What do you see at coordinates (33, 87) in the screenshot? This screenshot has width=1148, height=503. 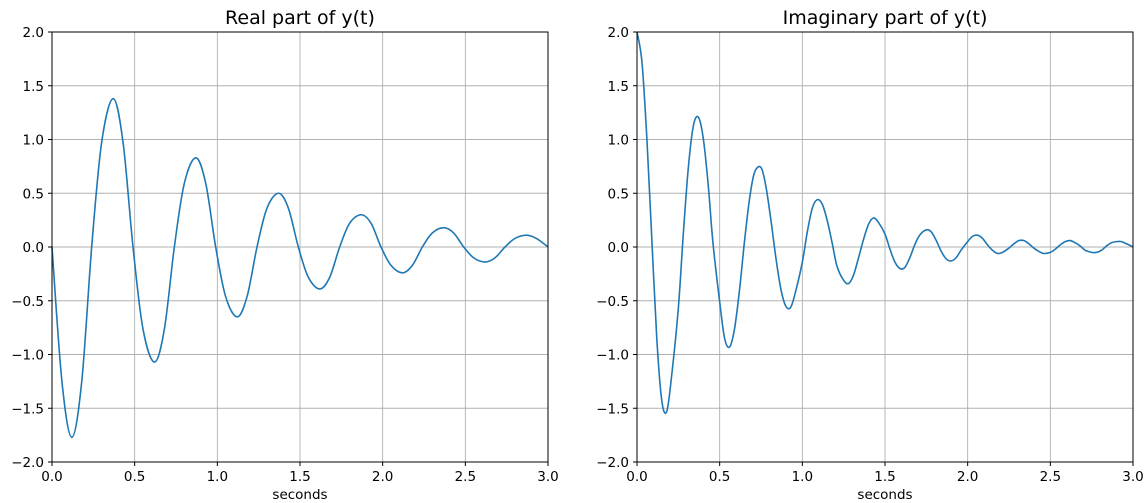 I see `real-part-y-tick-label: 1.5` at bounding box center [33, 87].